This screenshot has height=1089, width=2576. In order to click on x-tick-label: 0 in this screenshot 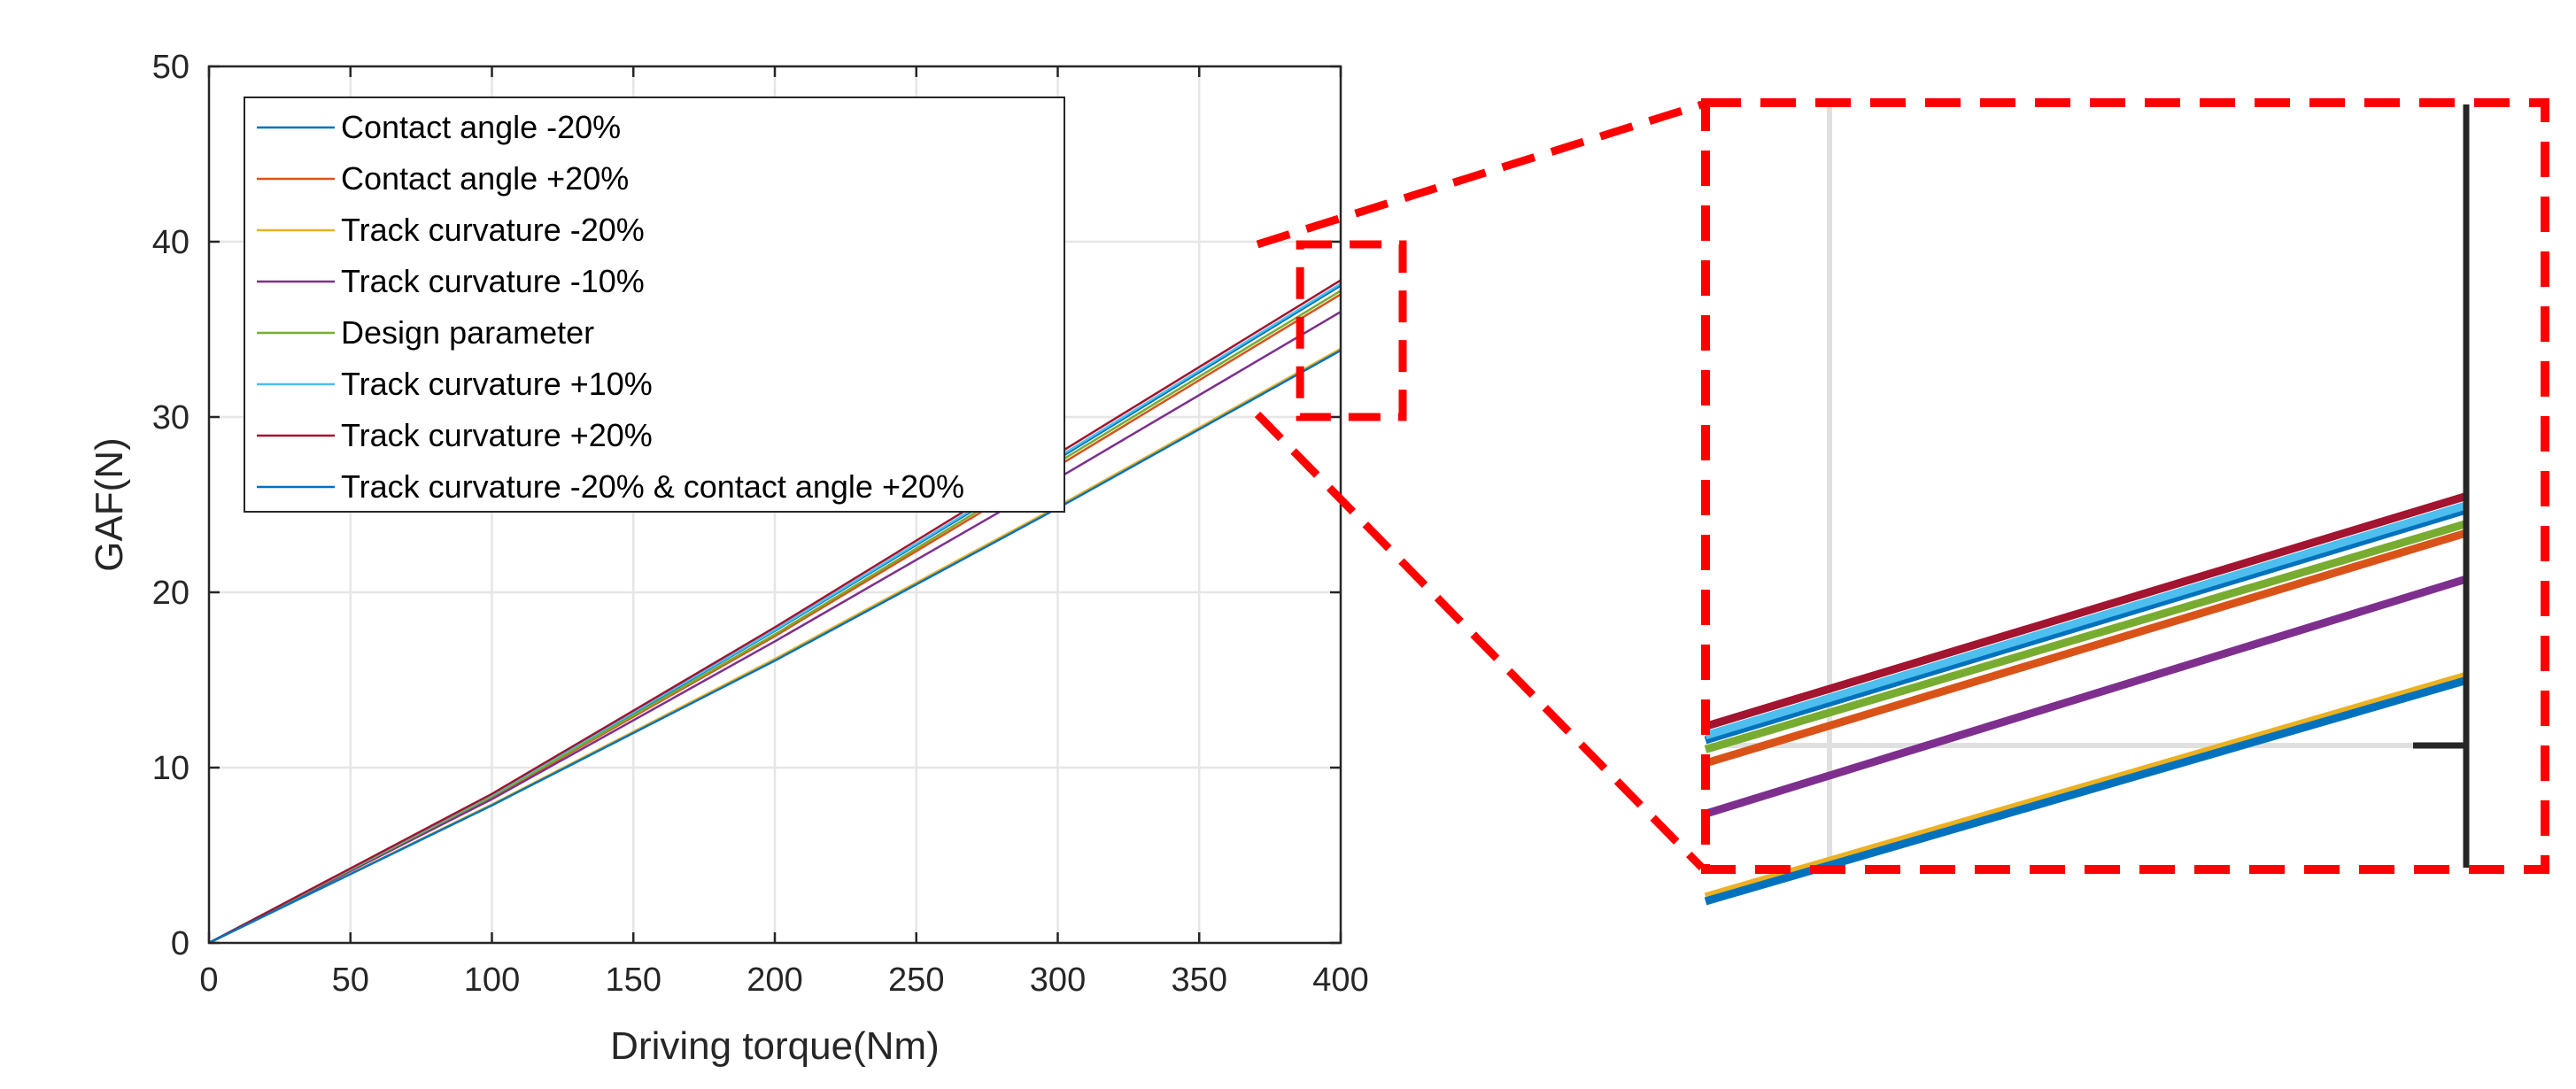, I will do `click(208, 981)`.